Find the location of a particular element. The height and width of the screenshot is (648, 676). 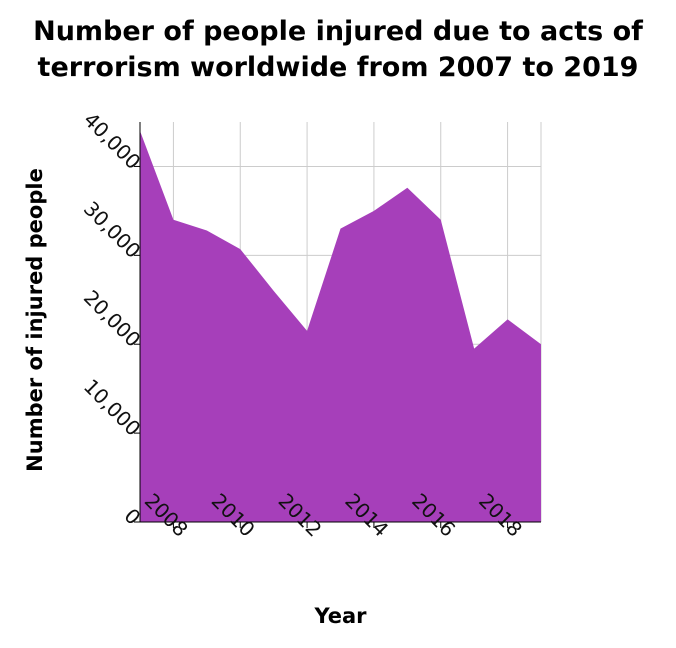

y-tick-label-1: 10,000 is located at coordinates (112, 407).